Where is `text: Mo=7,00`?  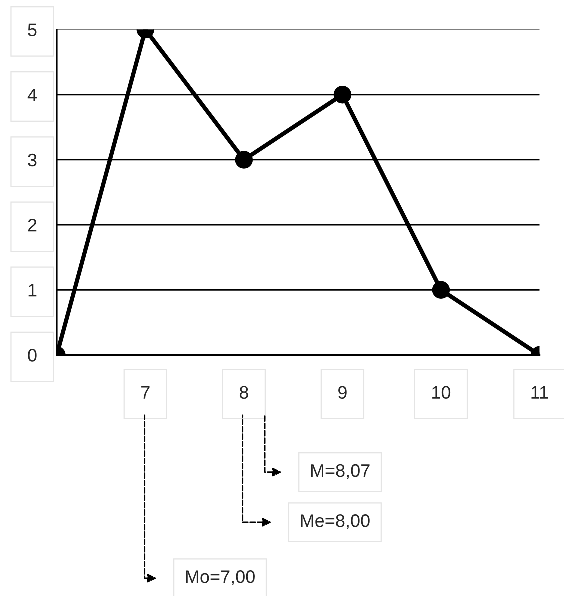
text: Mo=7,00 is located at coordinates (220, 578).